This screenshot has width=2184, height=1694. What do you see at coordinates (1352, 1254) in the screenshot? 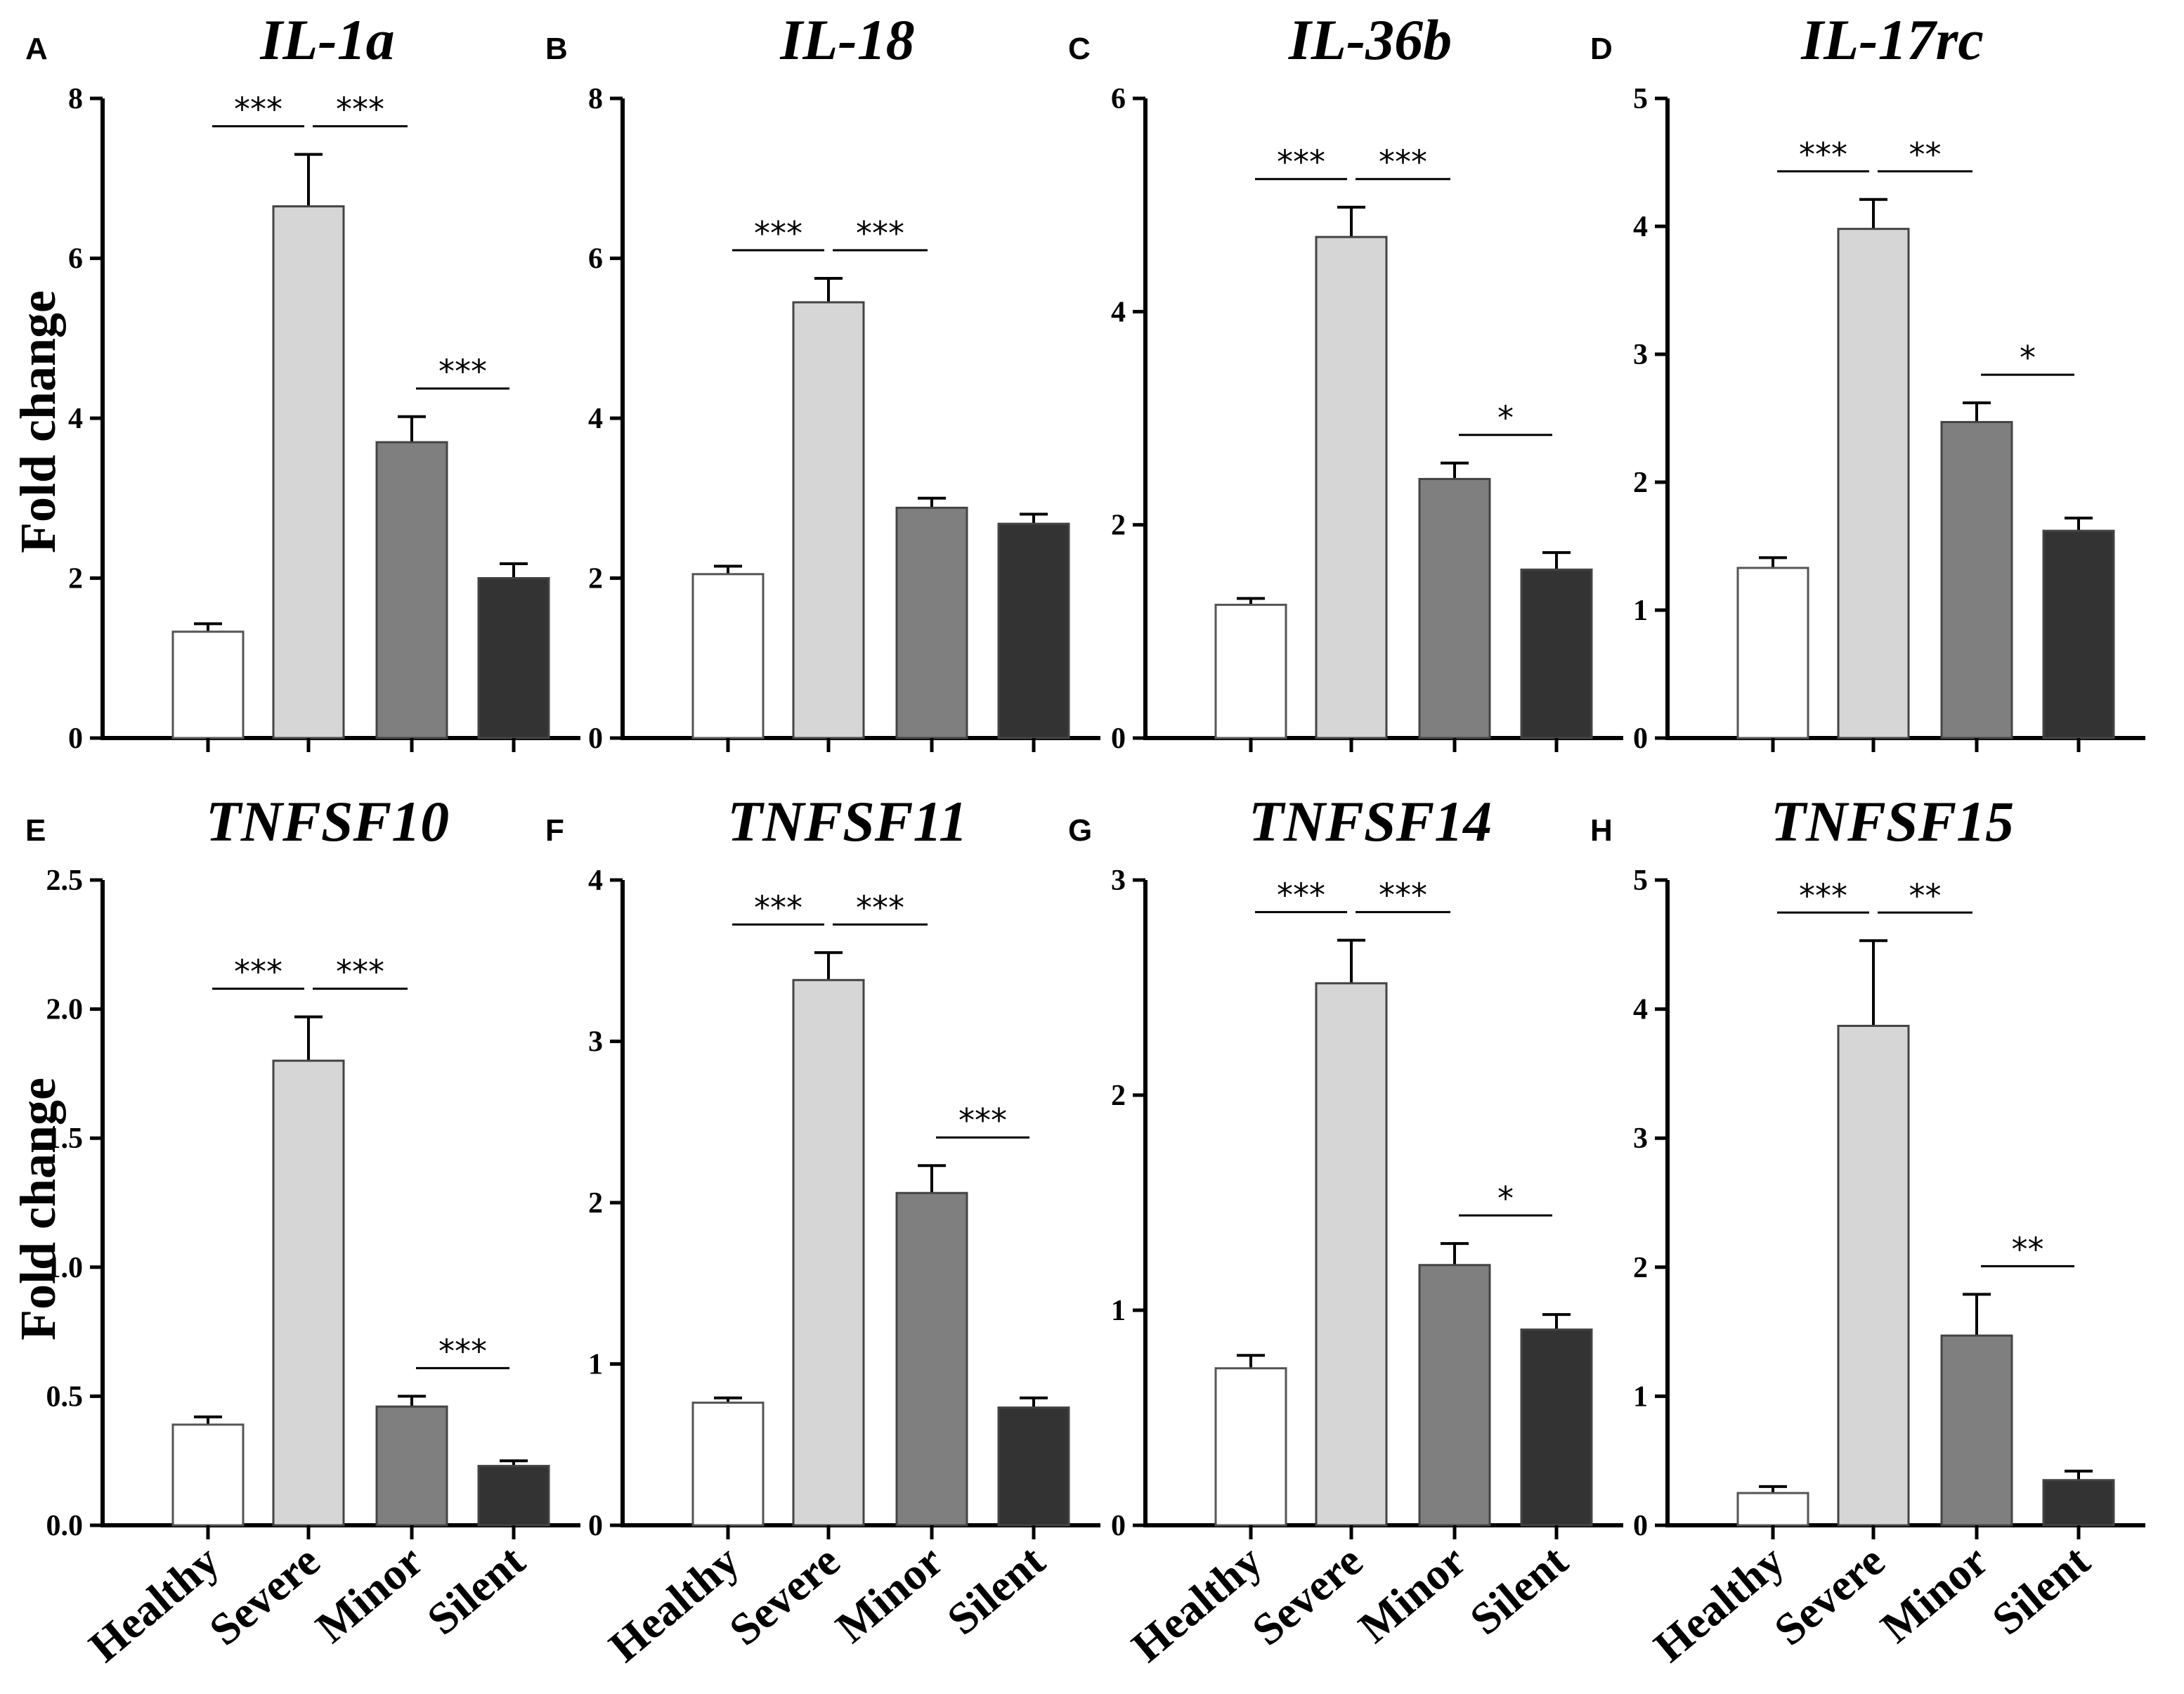
I see `bar-g-severe` at bounding box center [1352, 1254].